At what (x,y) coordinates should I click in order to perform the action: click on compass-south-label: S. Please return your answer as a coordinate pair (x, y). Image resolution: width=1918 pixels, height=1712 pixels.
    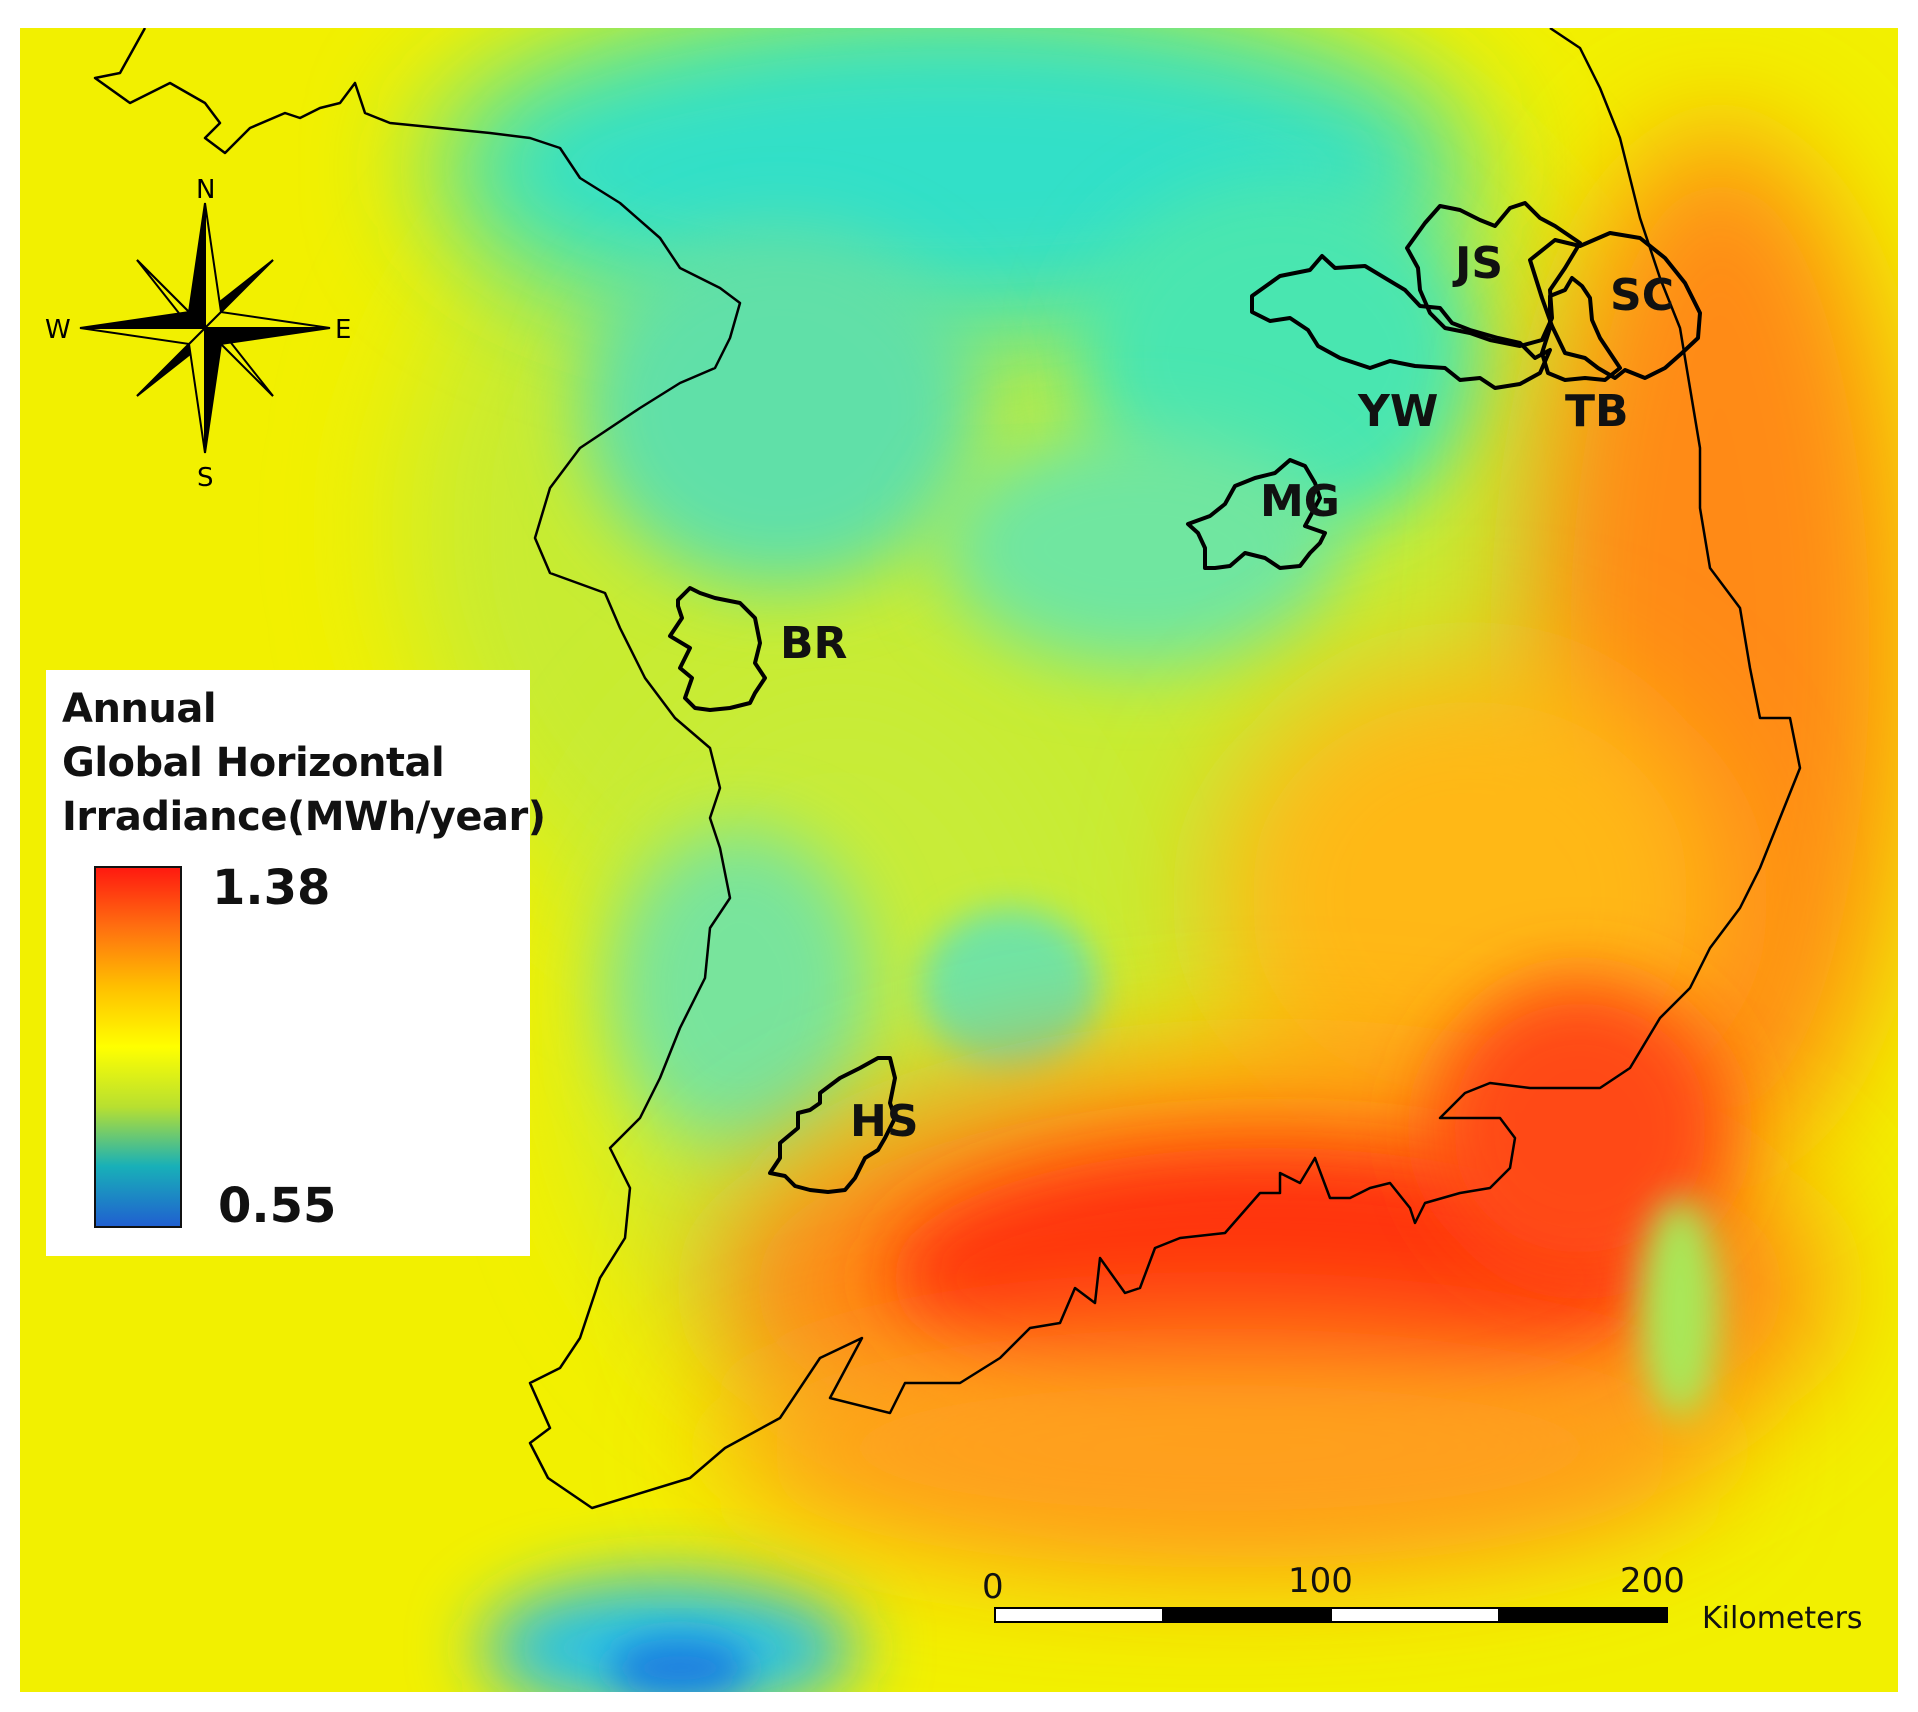
    Looking at the image, I should click on (205, 478).